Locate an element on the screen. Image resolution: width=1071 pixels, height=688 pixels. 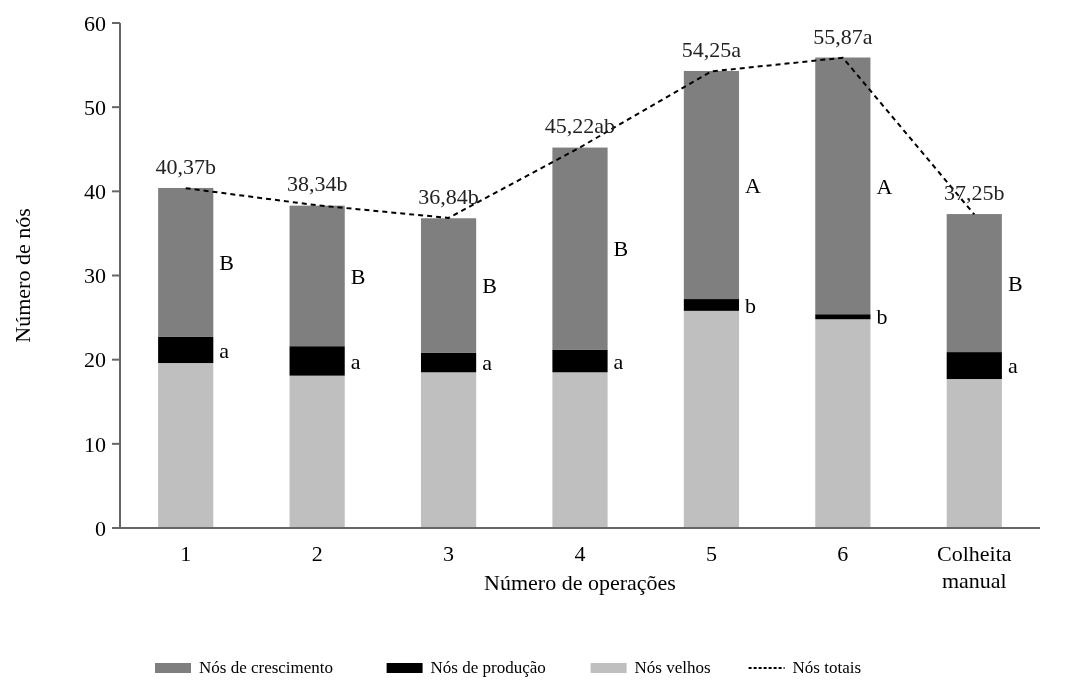
y-tick-label: 60 is located at coordinates (95, 23).